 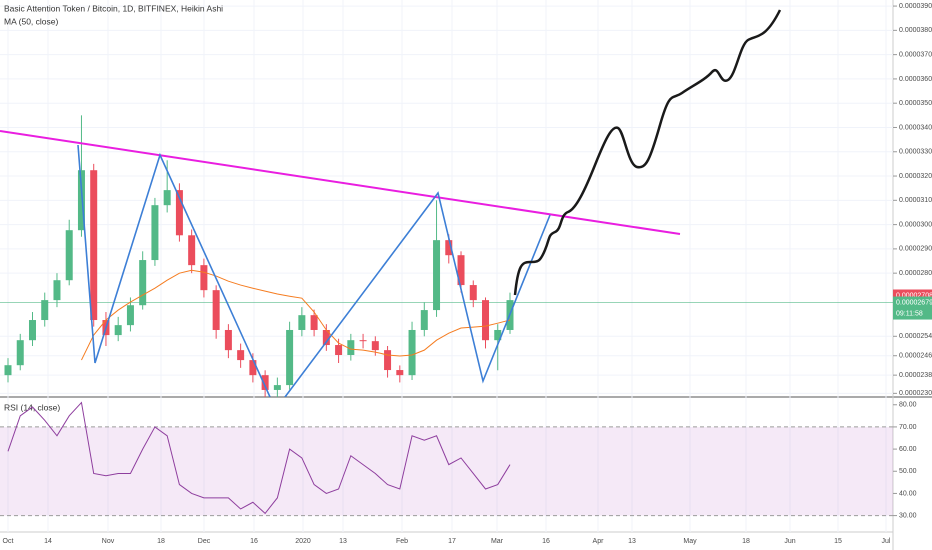 What do you see at coordinates (690, 541) in the screenshot?
I see `x-tick-label: May` at bounding box center [690, 541].